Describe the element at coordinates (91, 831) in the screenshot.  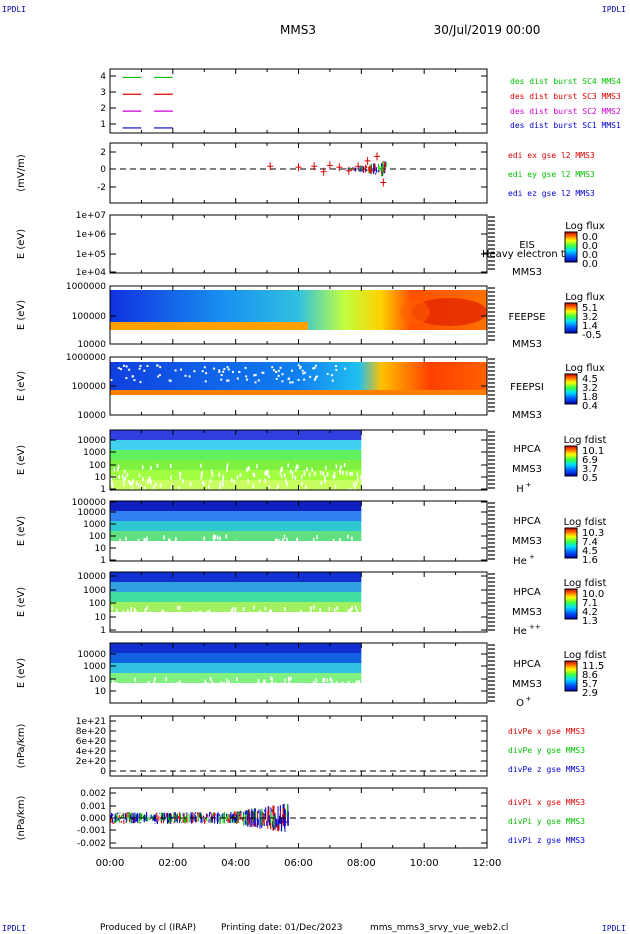
I see `p11-ytick-label: -0.001` at that location.